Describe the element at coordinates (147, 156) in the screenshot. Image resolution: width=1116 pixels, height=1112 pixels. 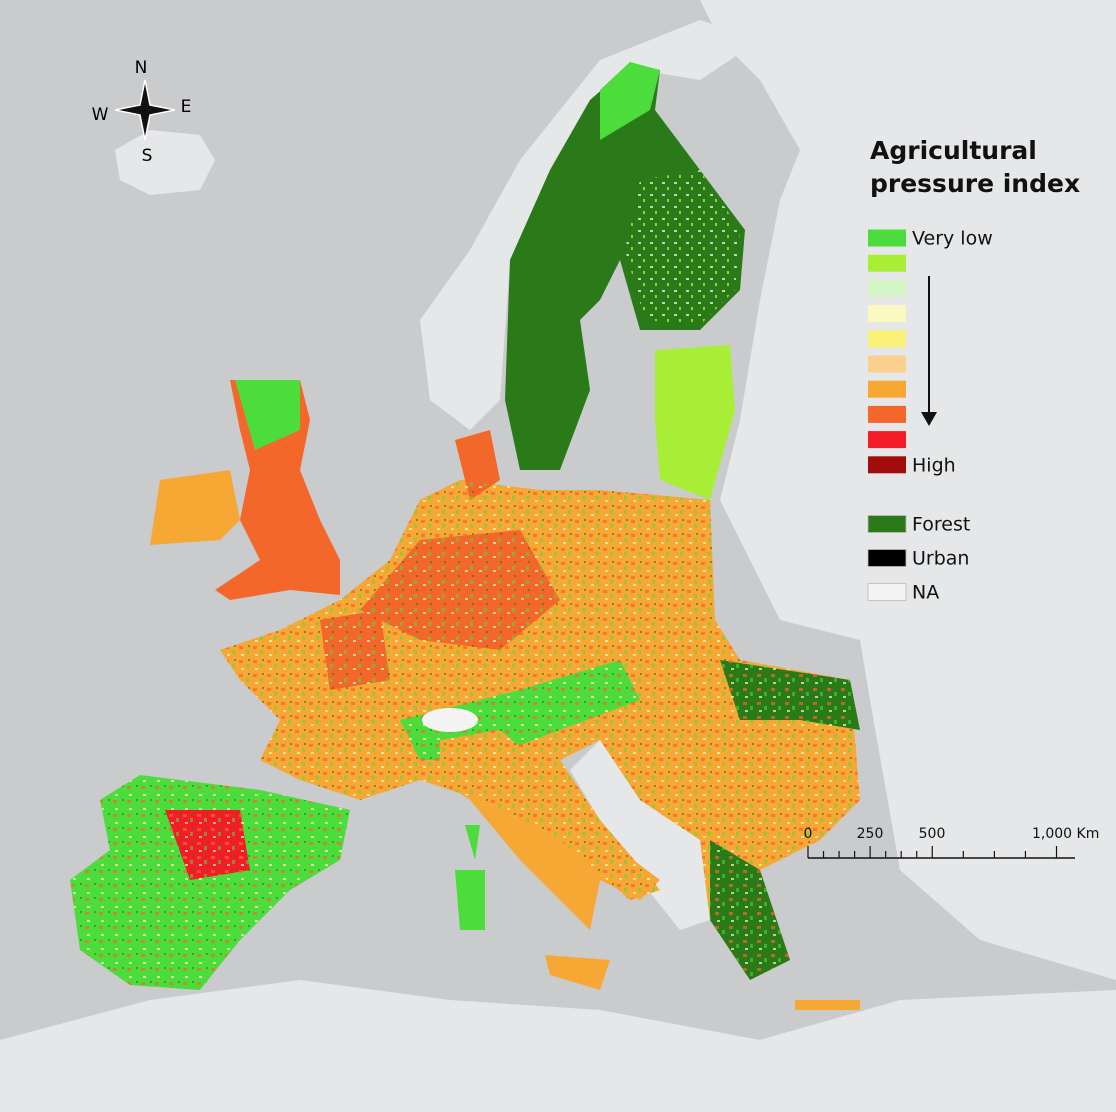
I see `compass-s: S` at that location.